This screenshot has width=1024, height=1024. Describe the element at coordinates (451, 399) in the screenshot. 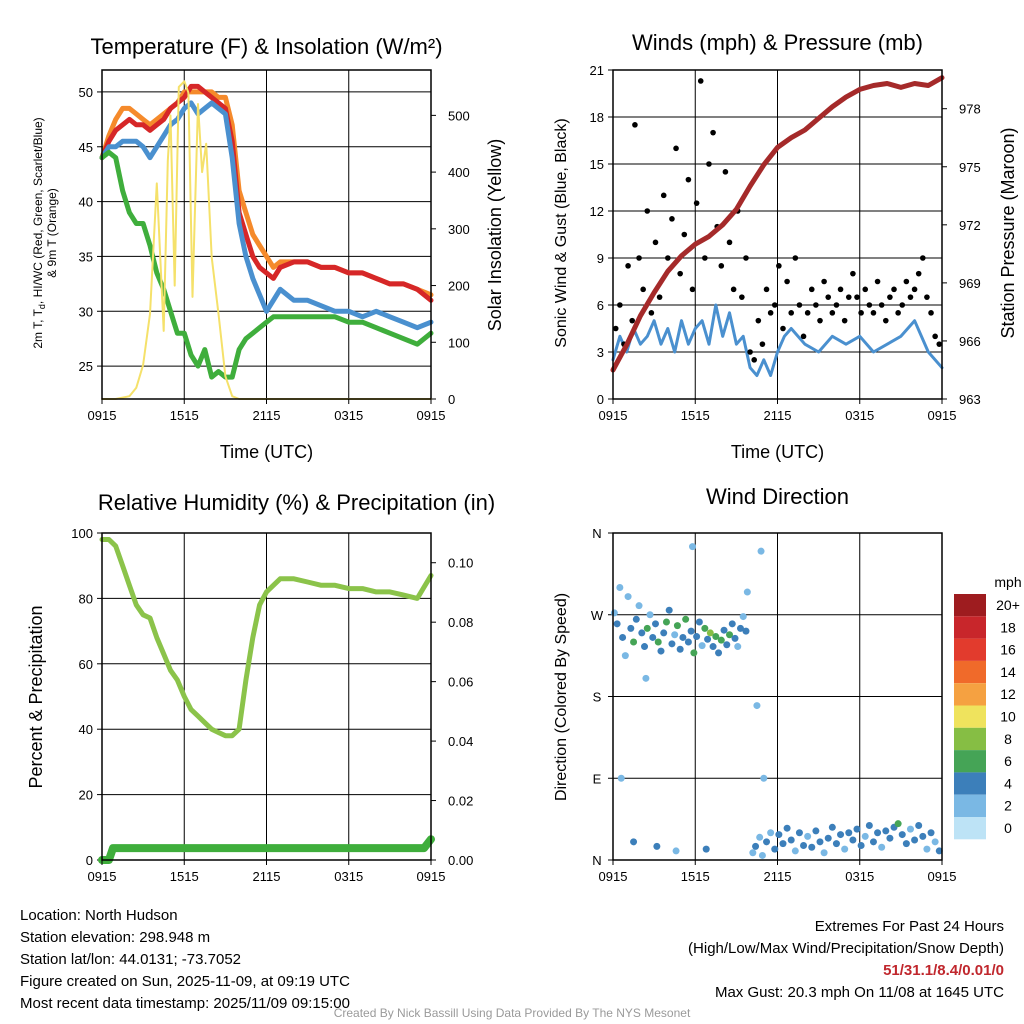

I see `temperature-y2tick-label: 0` at that location.